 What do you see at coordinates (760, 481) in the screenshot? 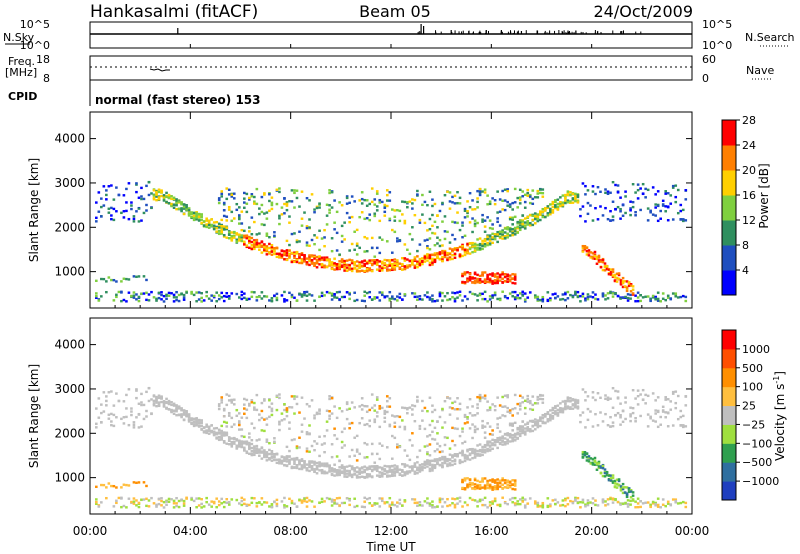
I see `velocity-colorbar-tick-label: −1000` at bounding box center [760, 481].